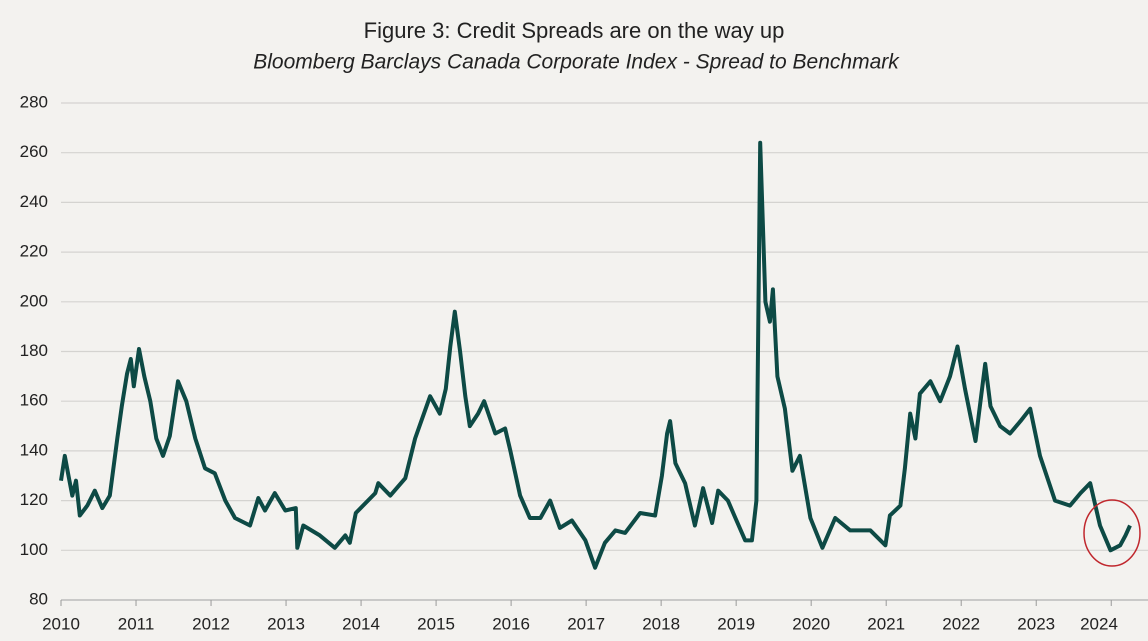 This screenshot has width=1148, height=641. What do you see at coordinates (661, 623) in the screenshot?
I see `x-tick-label: 2018` at bounding box center [661, 623].